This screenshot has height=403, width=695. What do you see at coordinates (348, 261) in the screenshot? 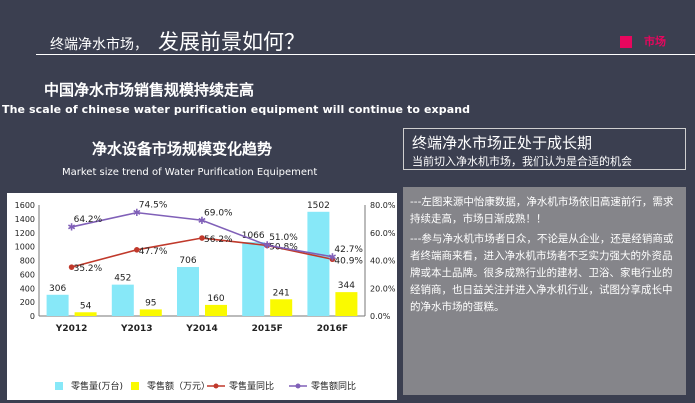
I see `series-point-label: 40.9%` at bounding box center [348, 261].